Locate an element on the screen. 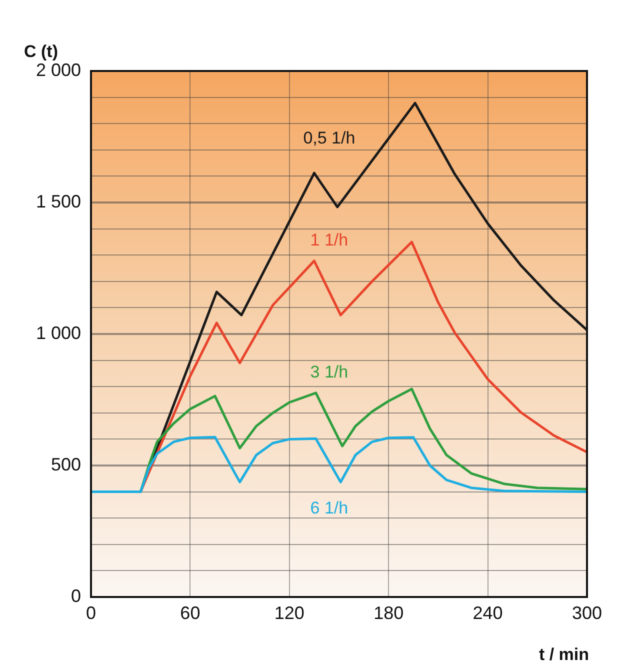  series-label: 0,5 1/h is located at coordinates (329, 138).